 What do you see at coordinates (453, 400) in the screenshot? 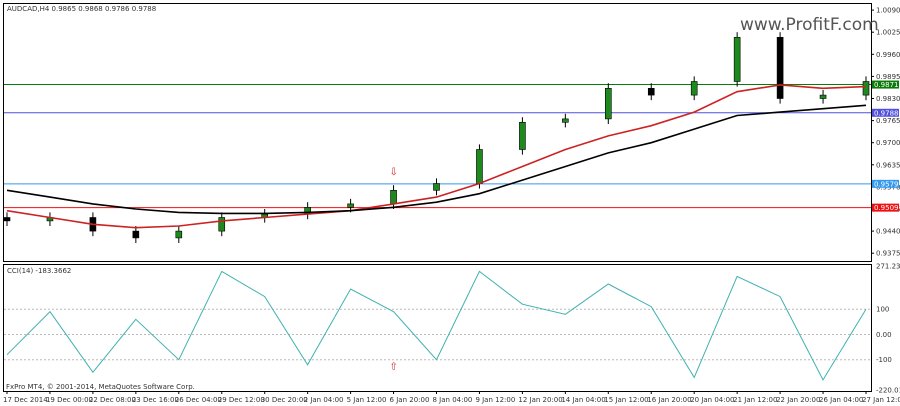
I see `time-tick-label: 8 Jan 04:00` at bounding box center [453, 400].